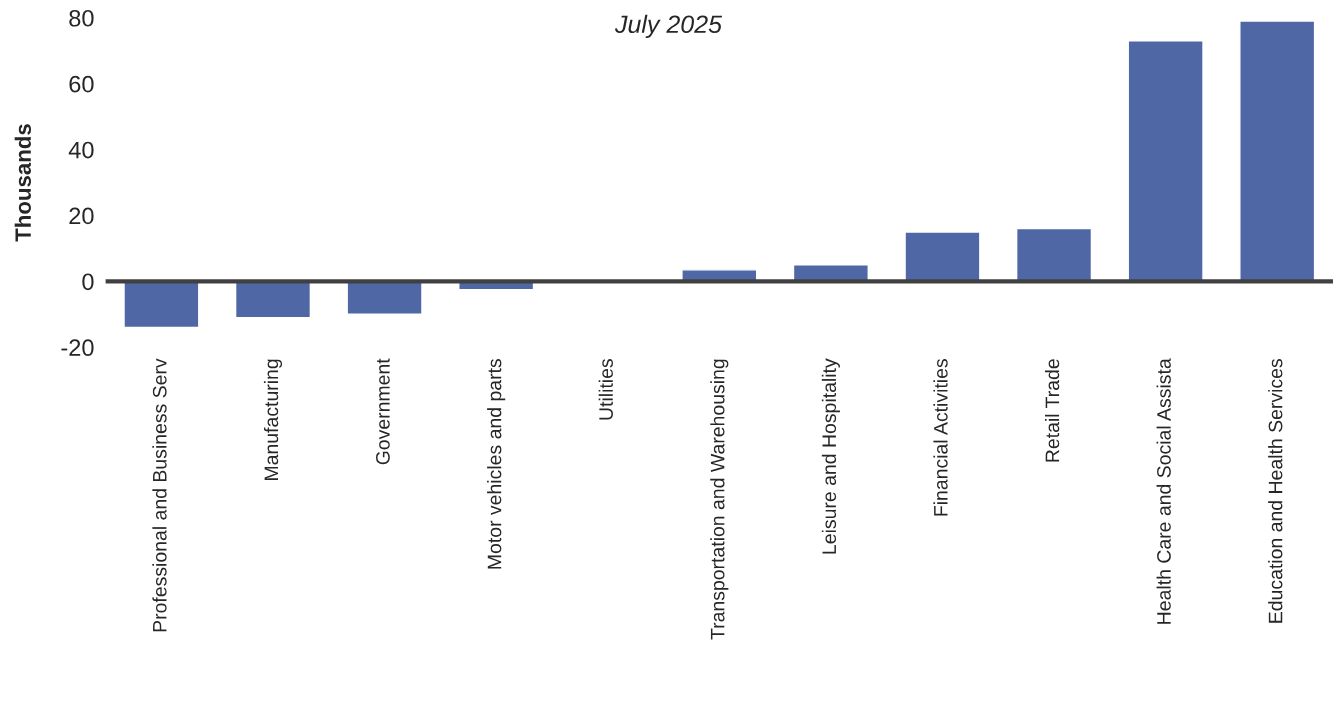 The height and width of the screenshot is (713, 1337). Describe the element at coordinates (668, 26) in the screenshot. I see `chart-subtitle: July 2025` at that location.